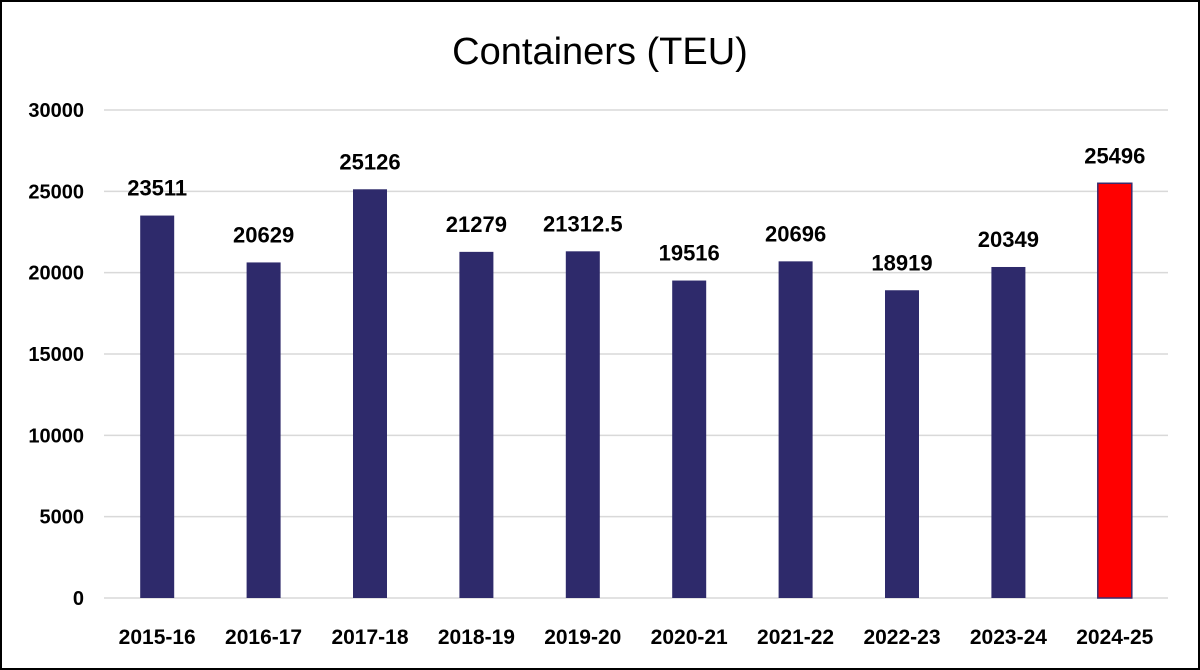 This screenshot has height=670, width=1200. What do you see at coordinates (56, 111) in the screenshot?
I see `y-tick-label: 30000` at bounding box center [56, 111].